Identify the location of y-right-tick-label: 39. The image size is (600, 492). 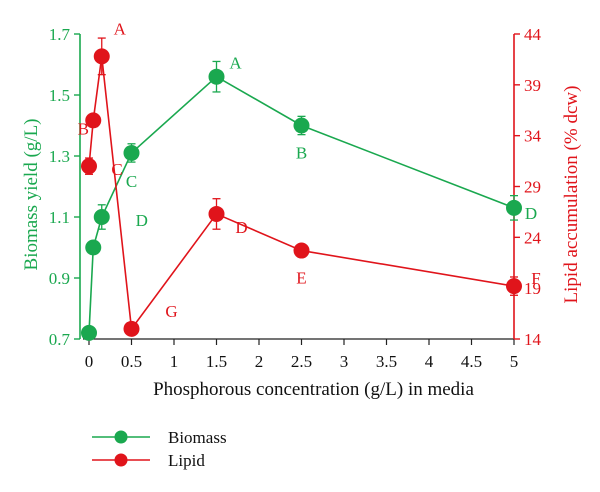
(532, 85).